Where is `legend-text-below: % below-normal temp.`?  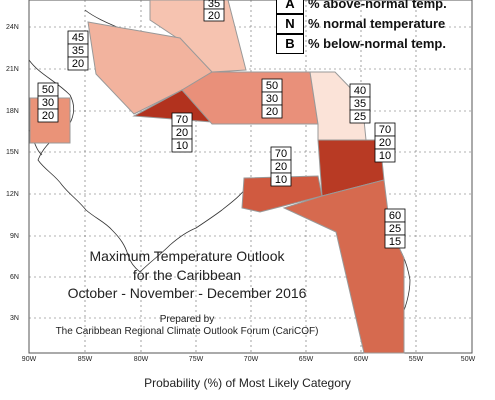 legend-text-below: % below-normal temp. is located at coordinates (377, 43).